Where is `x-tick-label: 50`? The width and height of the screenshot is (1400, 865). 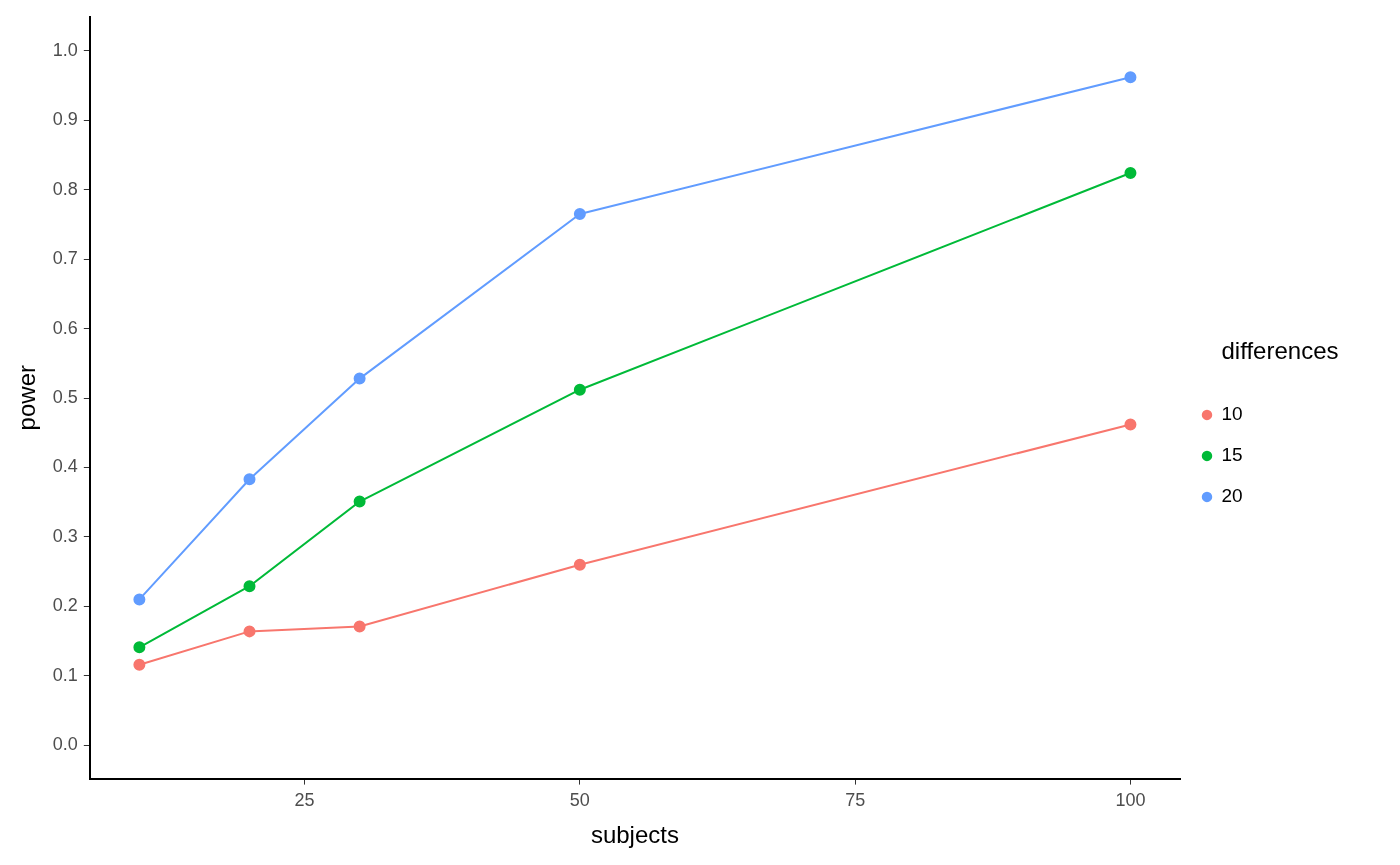
x-tick-label: 50 is located at coordinates (579, 800).